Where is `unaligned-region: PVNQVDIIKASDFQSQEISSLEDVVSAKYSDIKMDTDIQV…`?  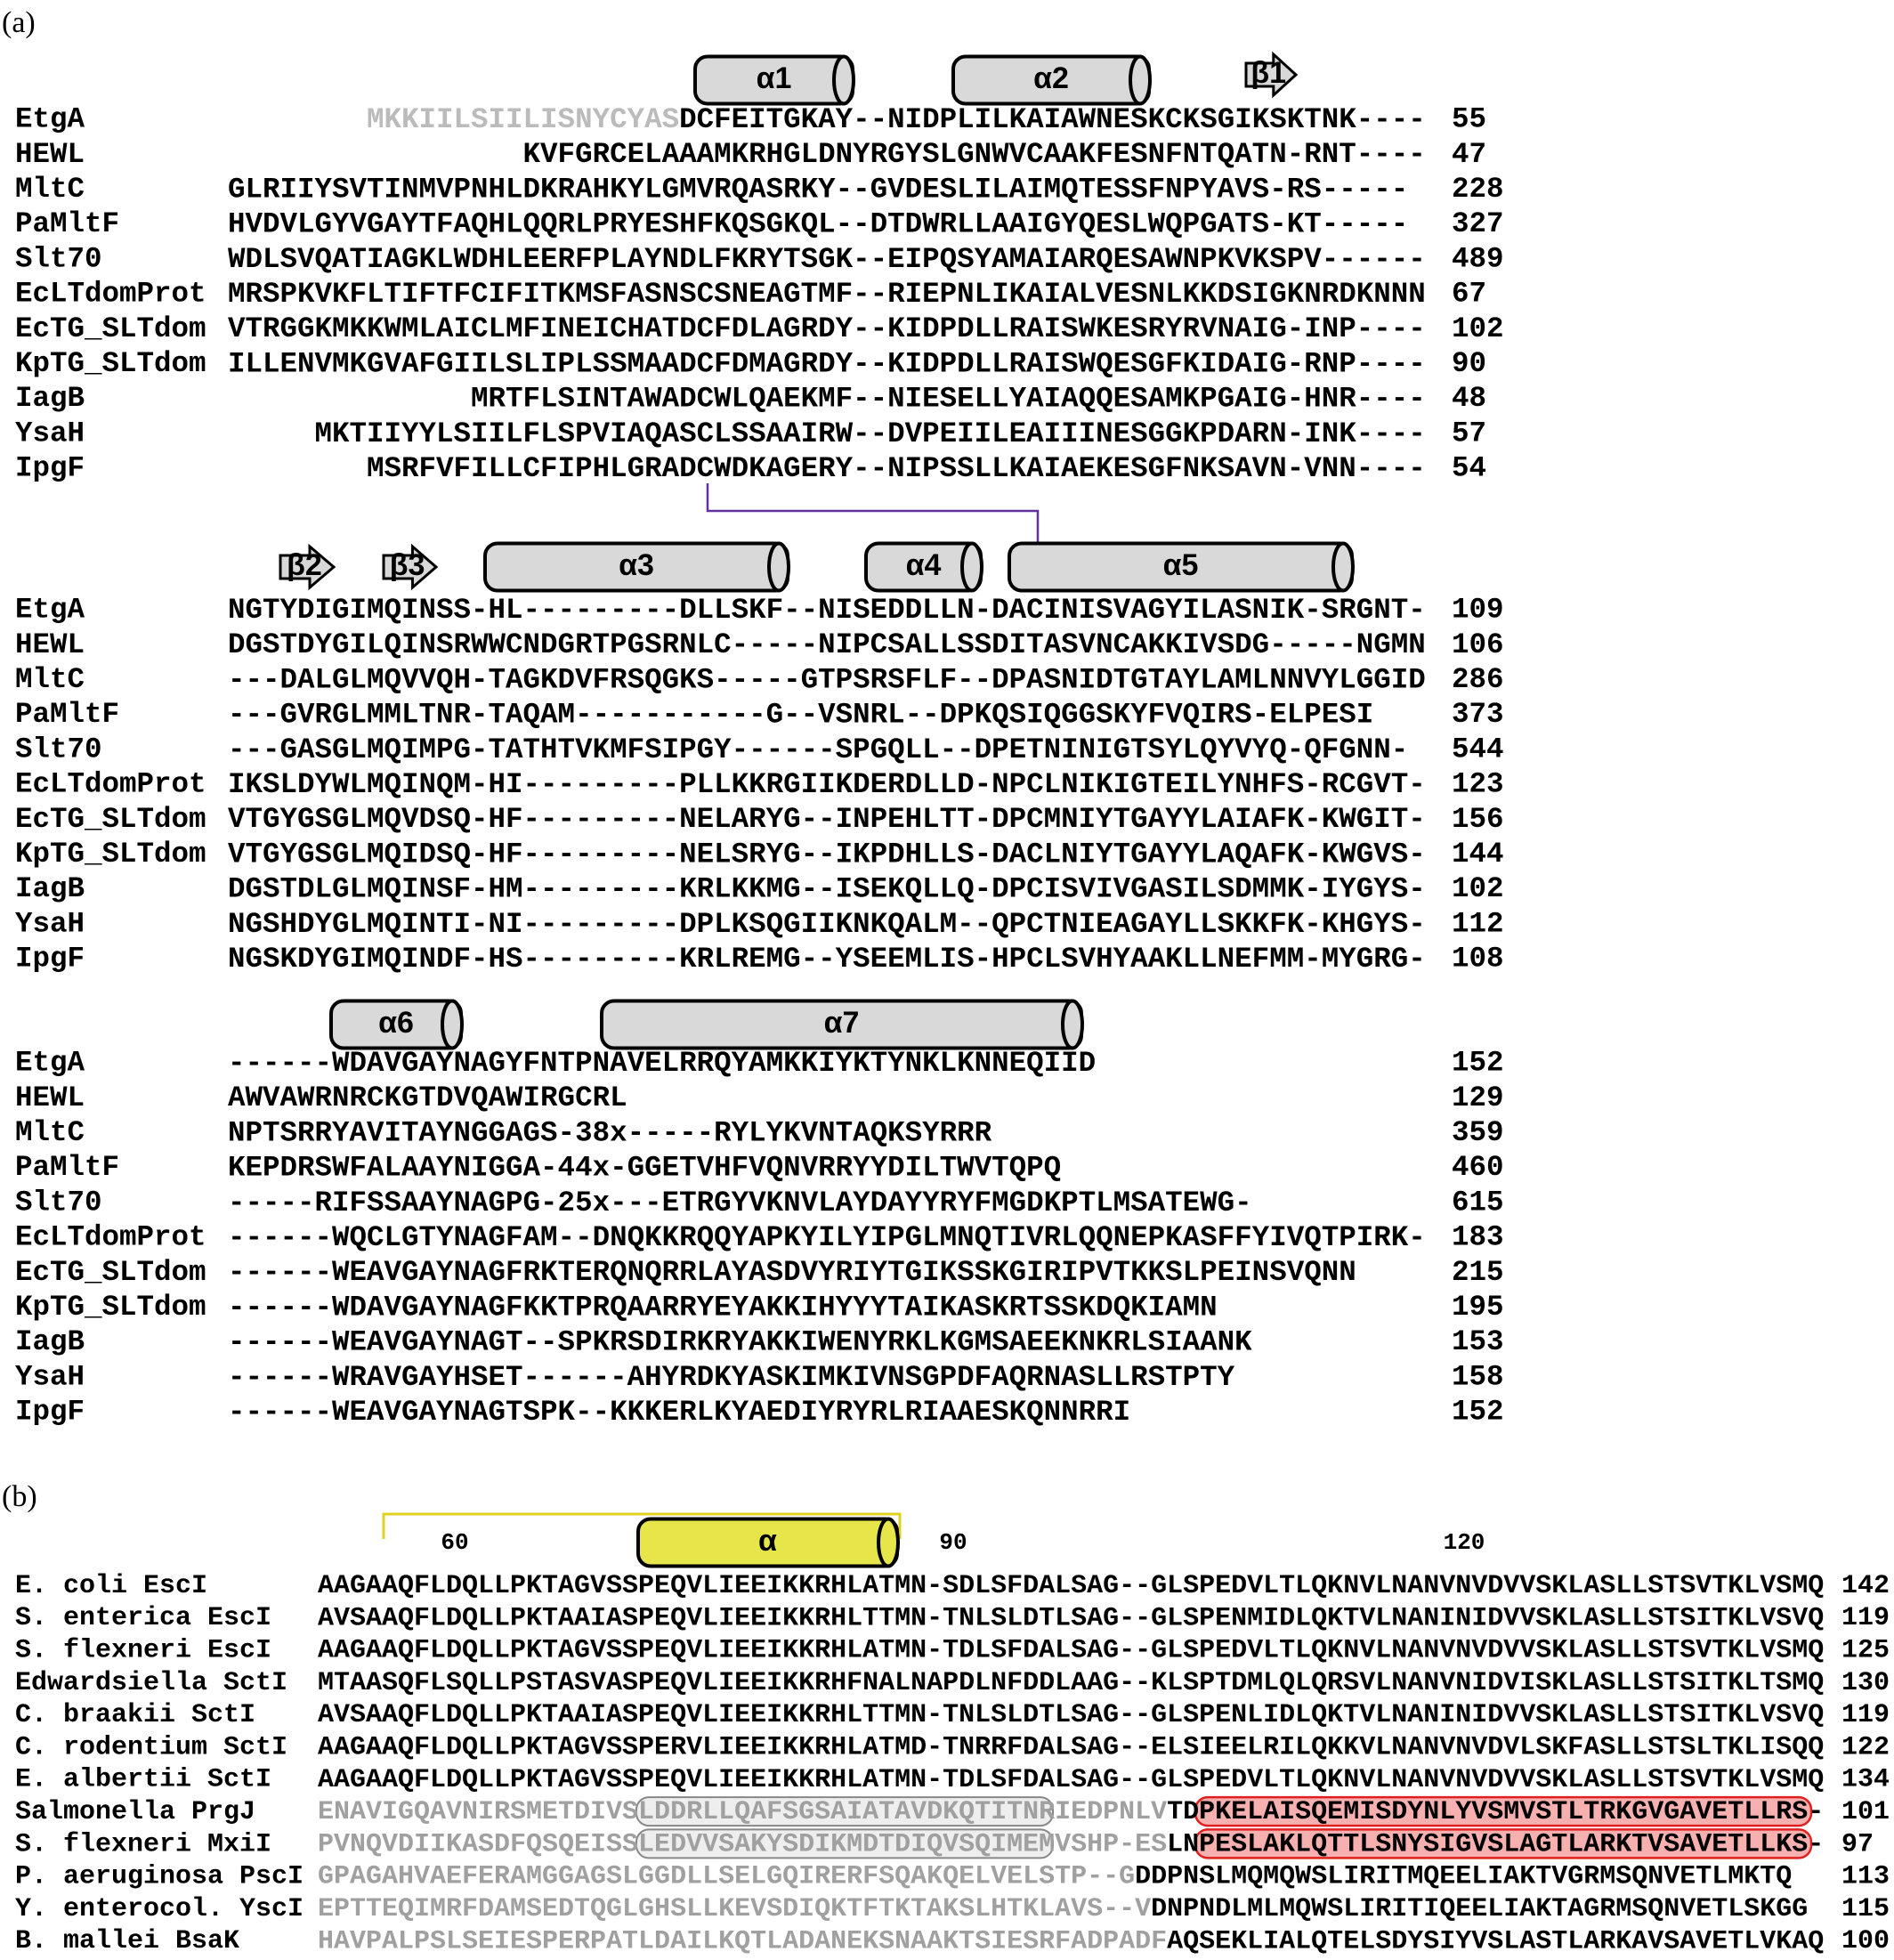
unaligned-region: PVNQVDIIKASDFQSQEISSLEDVVSAKYSDIKMDTDIQV… is located at coordinates (742, 1844).